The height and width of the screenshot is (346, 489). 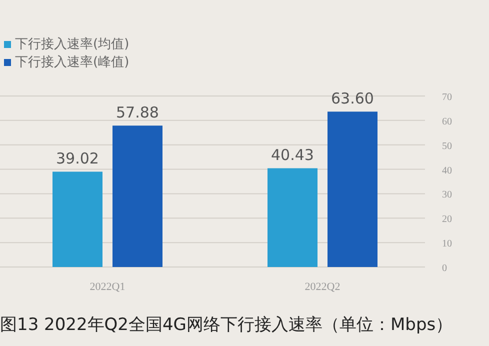 I want to click on text: 57.88, so click(x=137, y=113).